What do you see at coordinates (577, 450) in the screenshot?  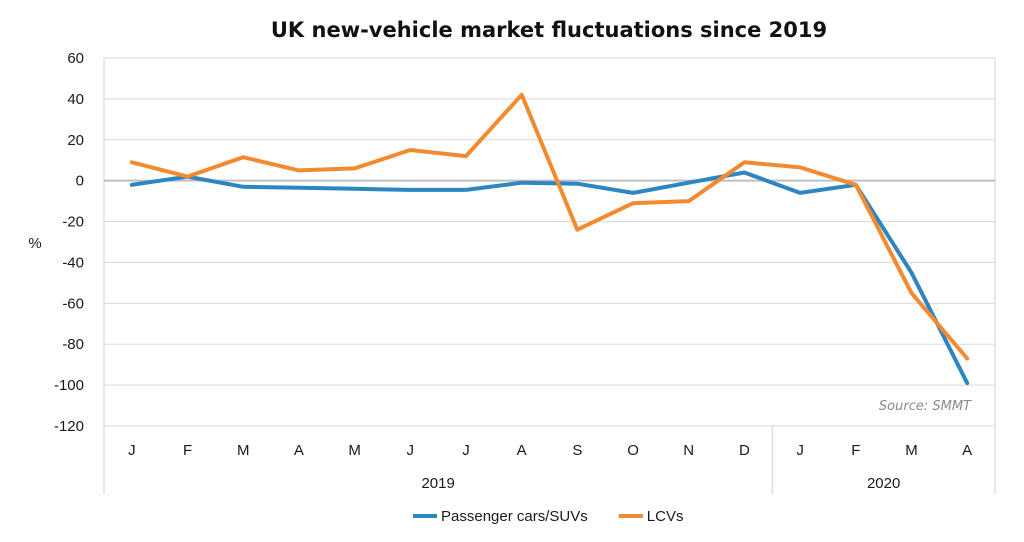 I see `x-tick-label: S` at bounding box center [577, 450].